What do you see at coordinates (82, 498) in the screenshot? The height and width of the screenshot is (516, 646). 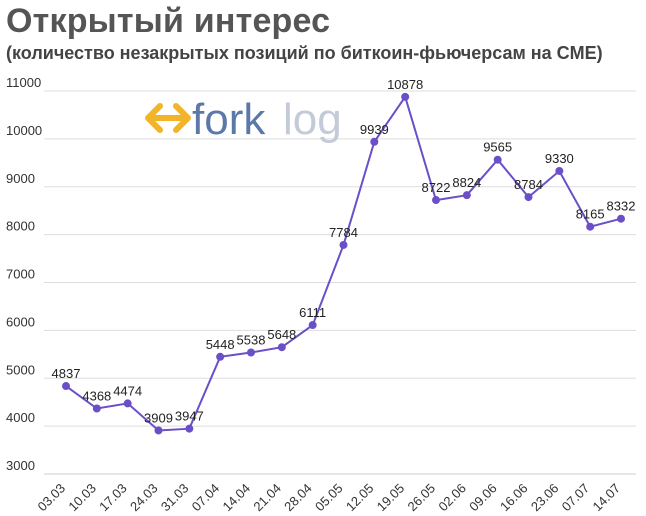 I see `x-tick-label: 10.03` at bounding box center [82, 498].